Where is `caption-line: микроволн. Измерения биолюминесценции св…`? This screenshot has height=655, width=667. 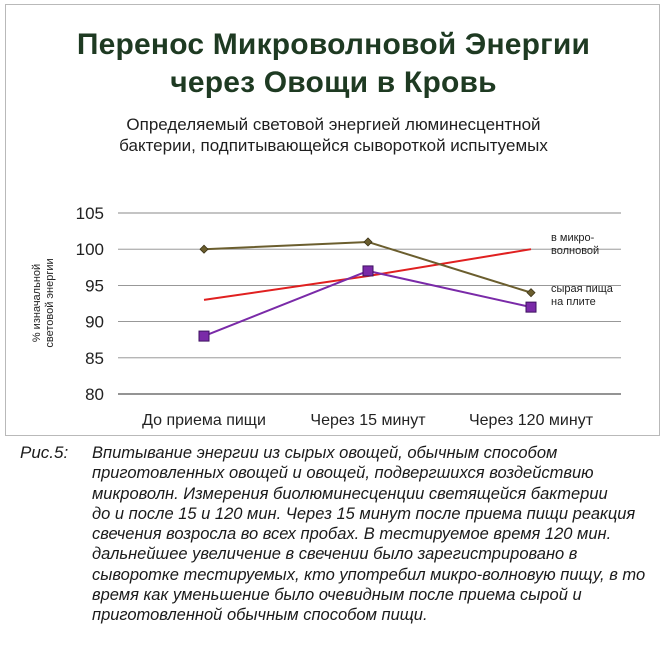 caption-line: микроволн. Измерения биолюминесценции св… is located at coordinates (350, 493).